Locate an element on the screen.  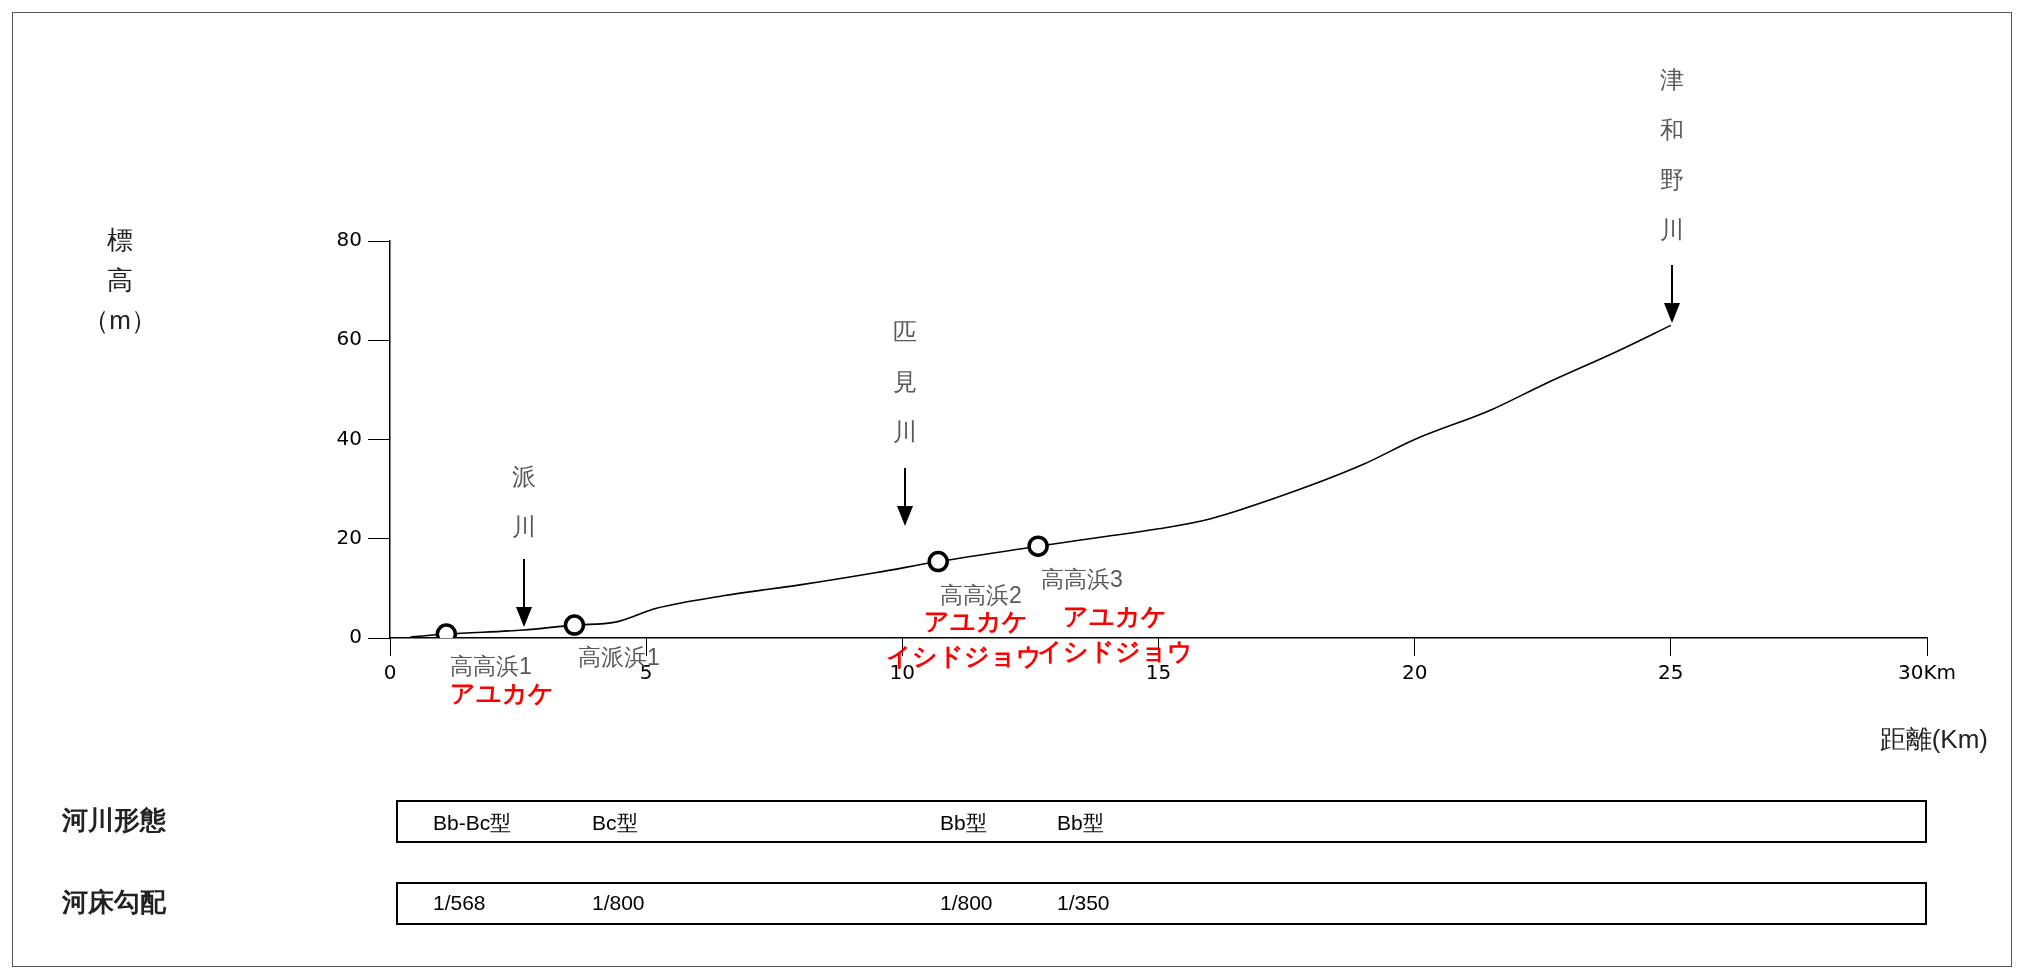
y-tick-label: 60 is located at coordinates (349, 338).